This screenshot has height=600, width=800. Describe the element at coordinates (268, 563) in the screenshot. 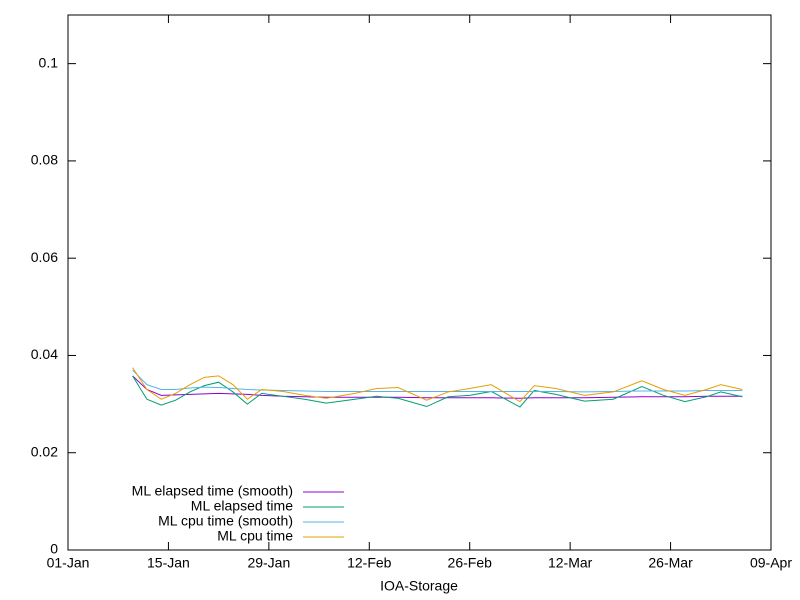

I see `x-tick-label: 29-Jan` at that location.